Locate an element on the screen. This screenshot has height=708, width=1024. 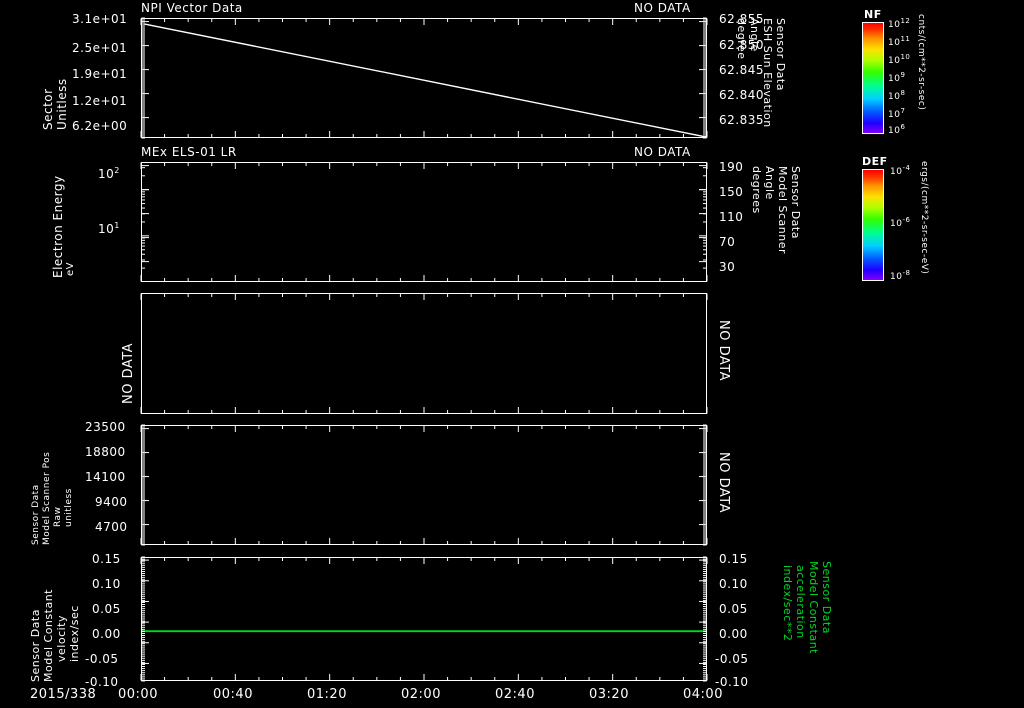
panel-2-left-tick-0: 10² is located at coordinates (109, 173).